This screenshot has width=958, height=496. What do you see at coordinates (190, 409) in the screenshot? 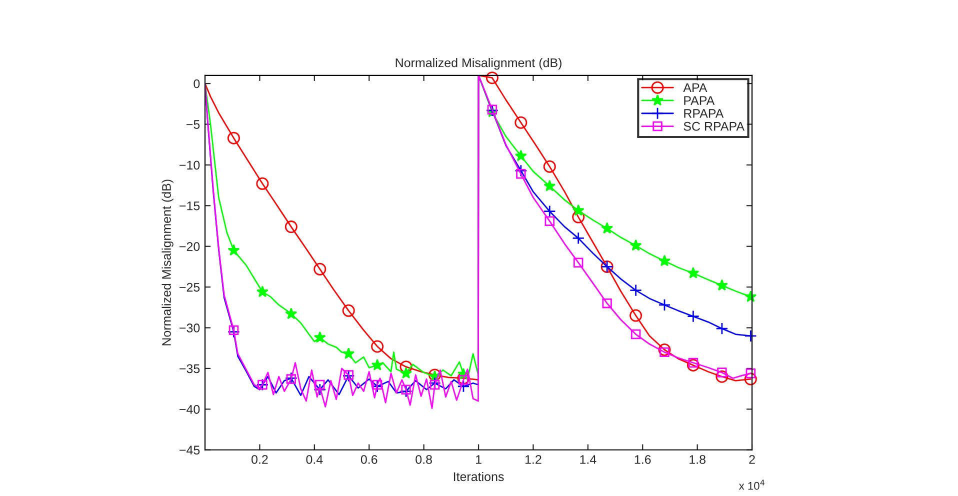
I see `y-tick-label: −40` at bounding box center [190, 409].